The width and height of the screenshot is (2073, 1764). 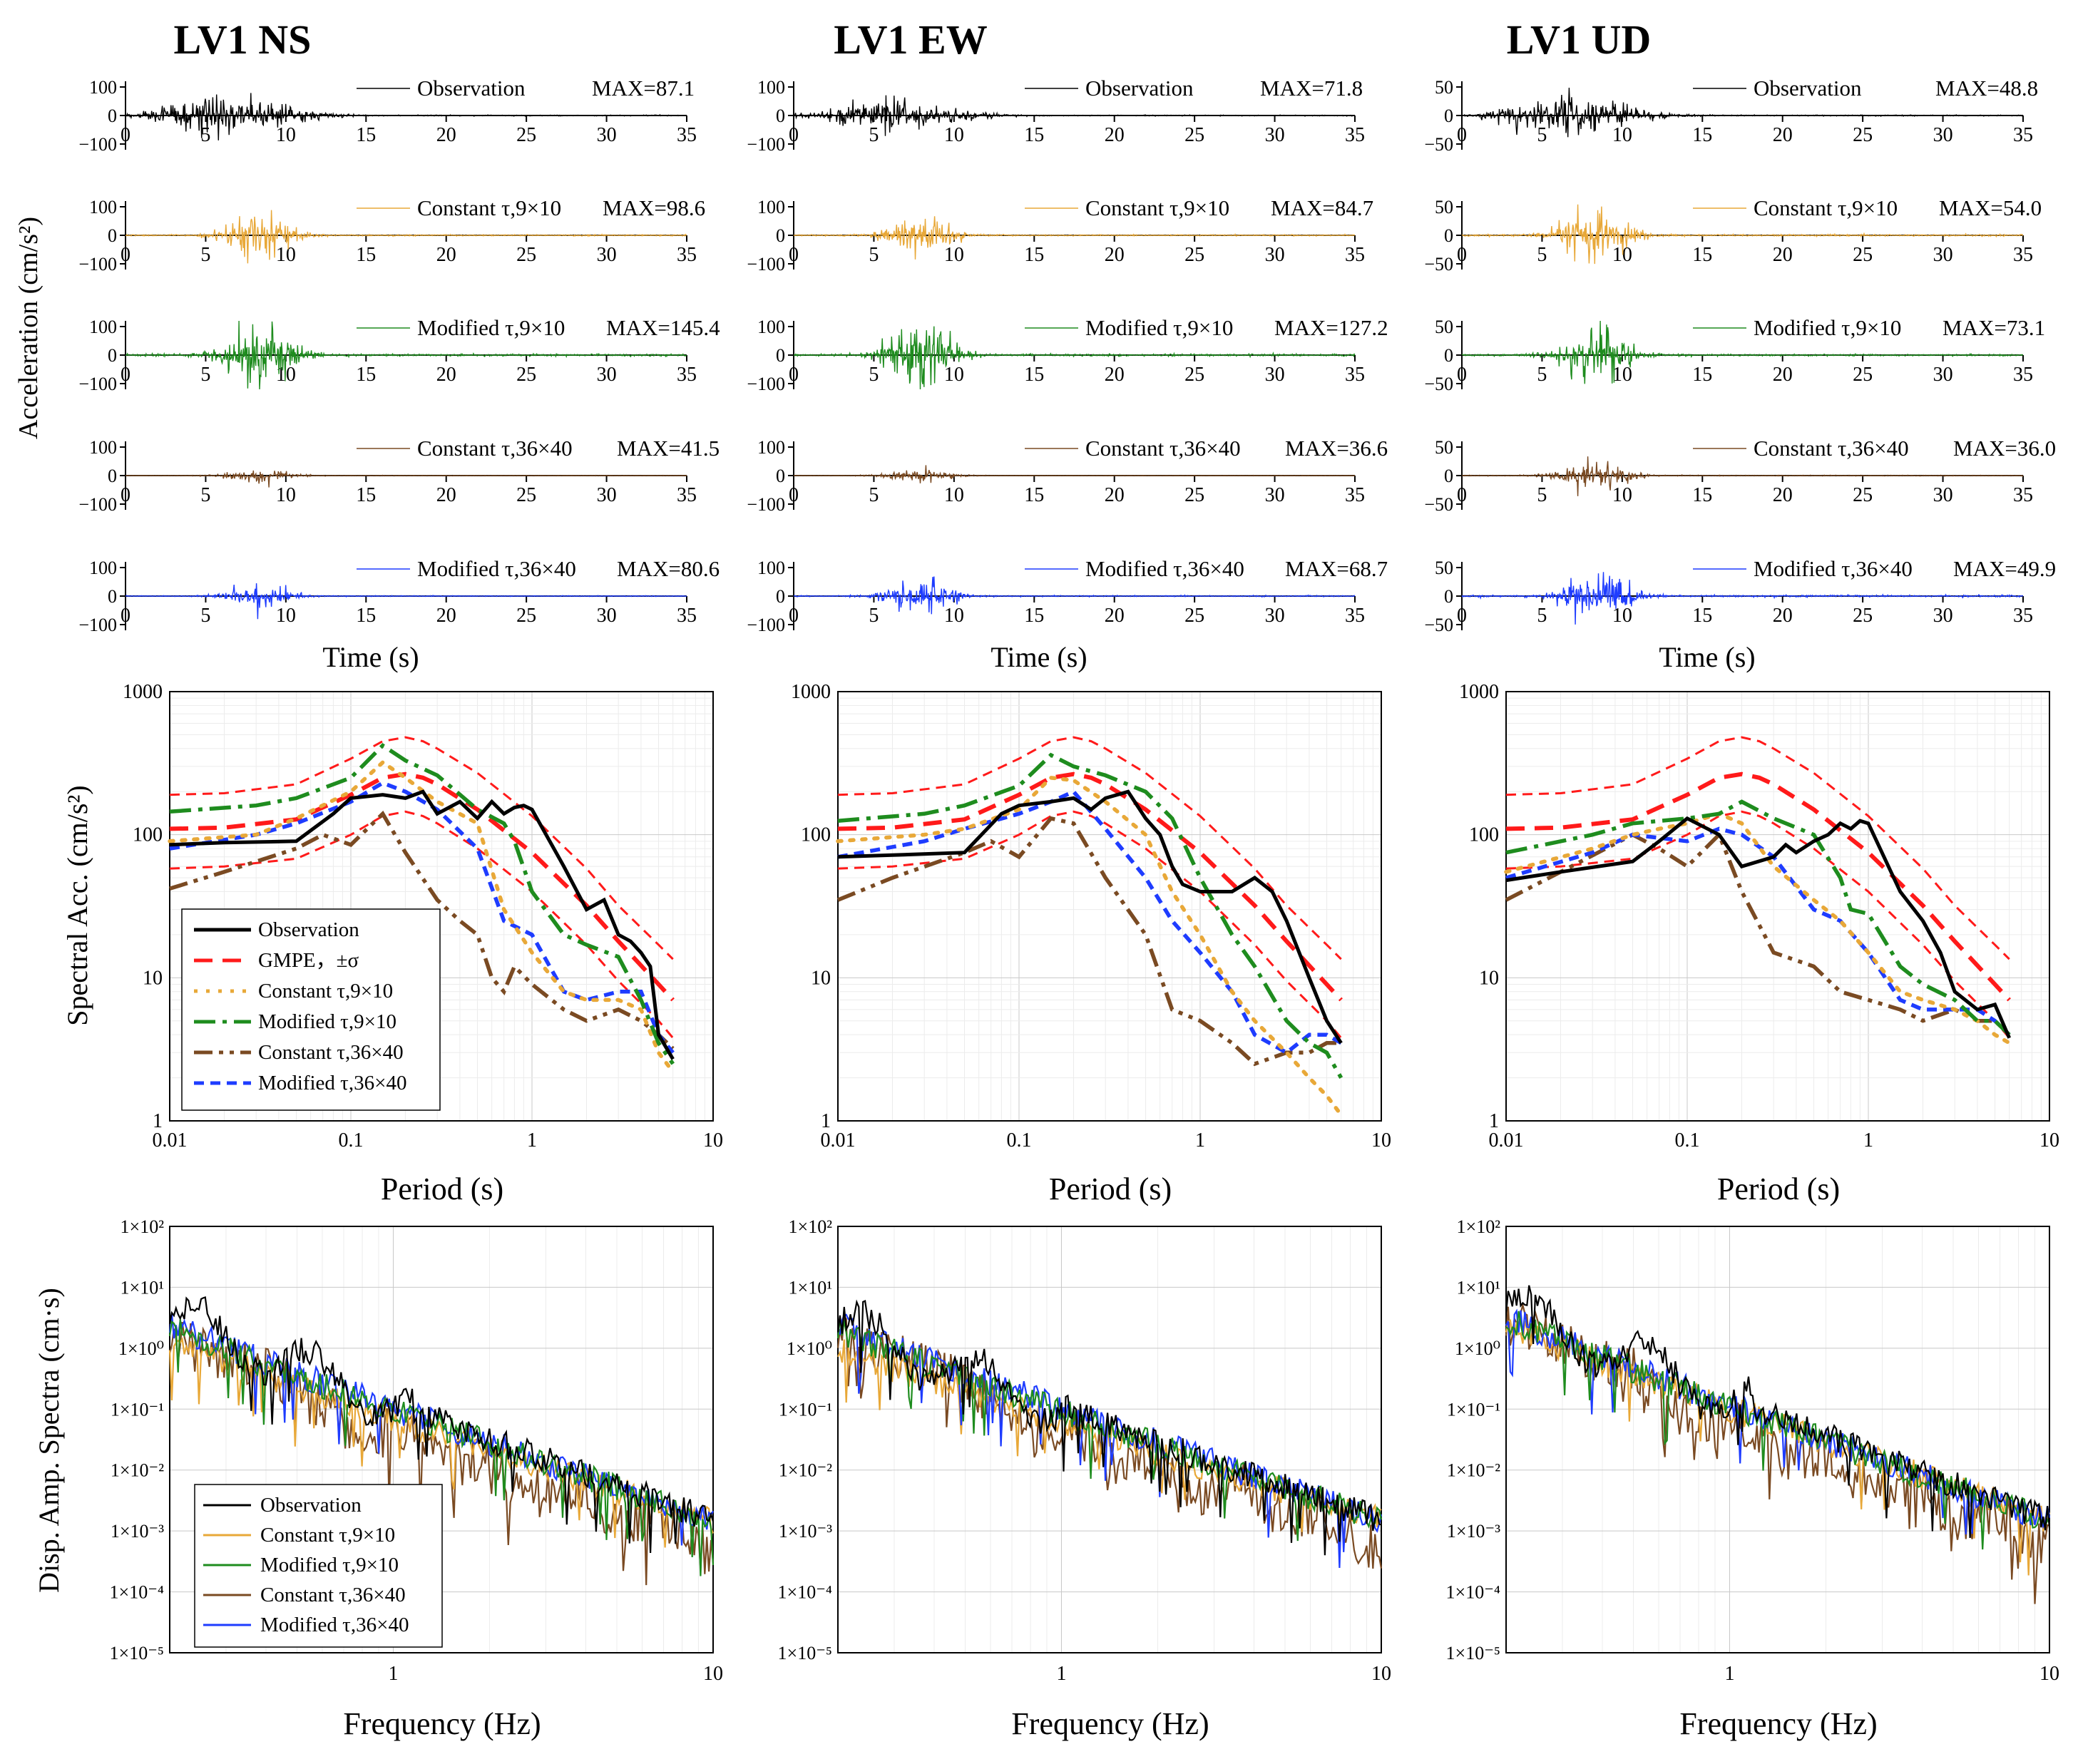 I want to click on waveform-obs, so click(x=1074, y=115).